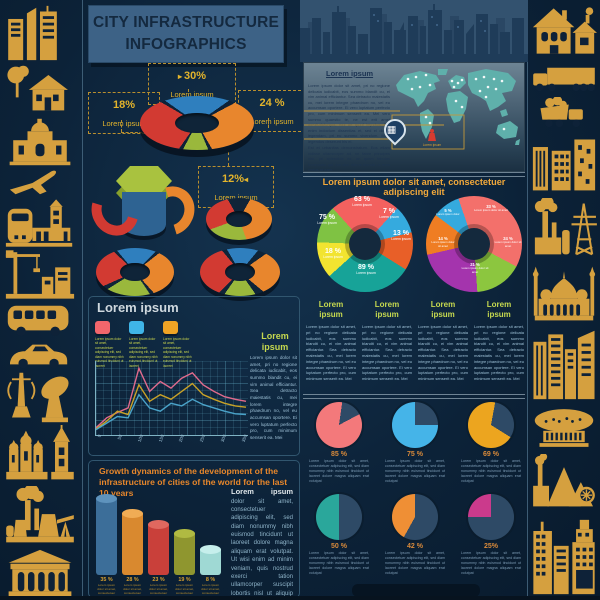  What do you see at coordinates (246, 179) in the screenshot?
I see `arrow-icon: ◂` at bounding box center [246, 179].